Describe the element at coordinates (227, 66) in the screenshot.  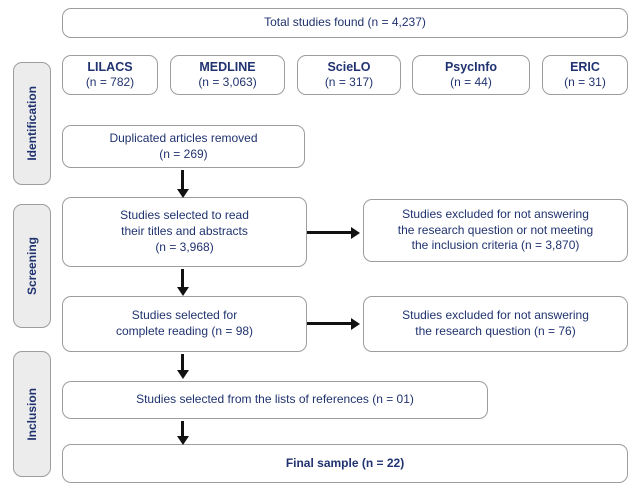
I see `database-name: MEDLINE` at that location.